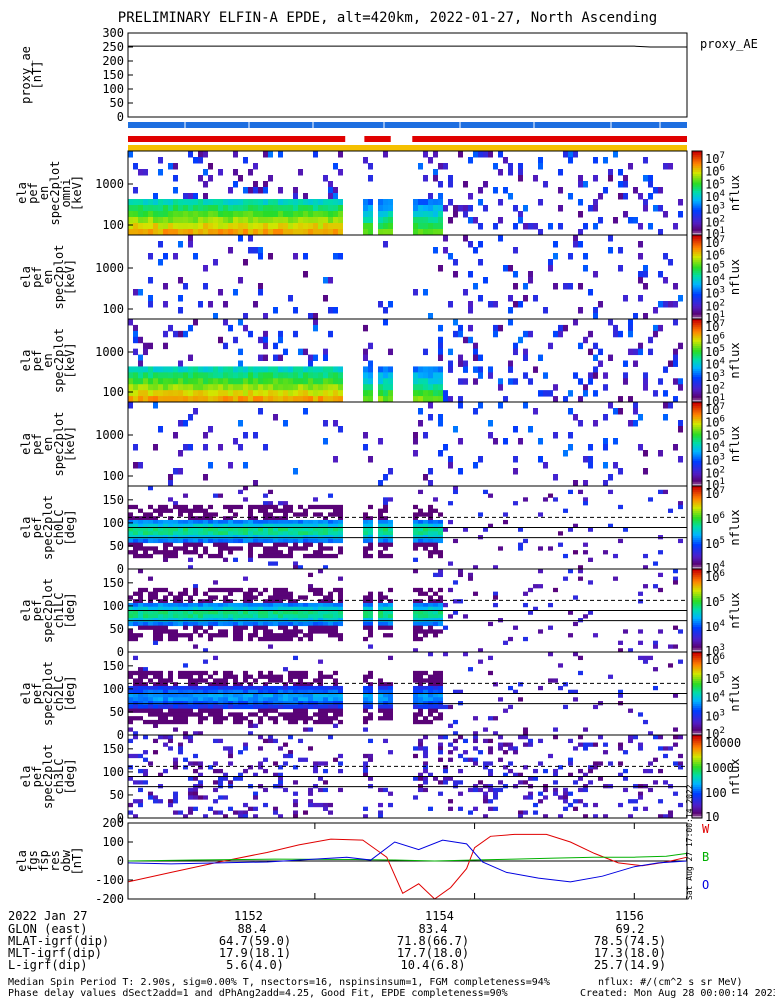  What do you see at coordinates (723, 743) in the screenshot?
I see `colorbar-tick-label: 10000` at bounding box center [723, 743].